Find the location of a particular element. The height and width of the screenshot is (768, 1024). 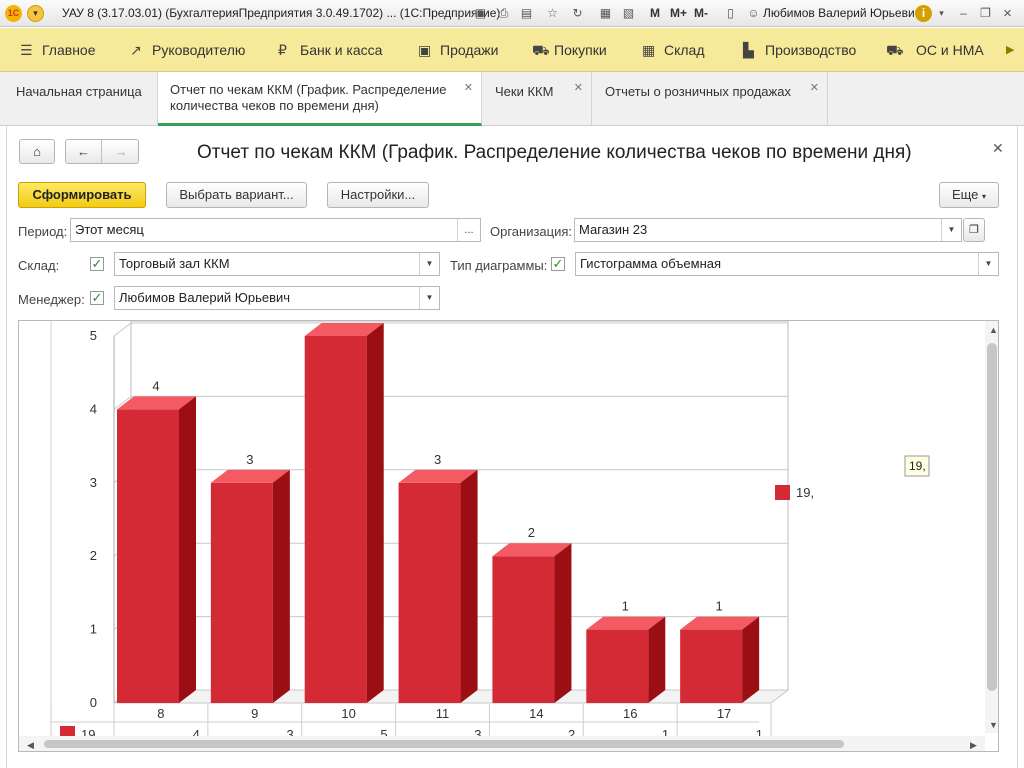

close-form-icon: ✕ is located at coordinates (998, 148).